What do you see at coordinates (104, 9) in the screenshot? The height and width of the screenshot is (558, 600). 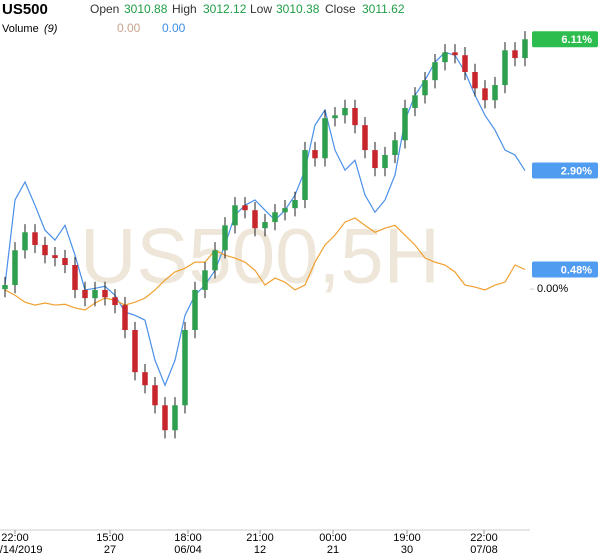 I see `quote-label: Open` at bounding box center [104, 9].